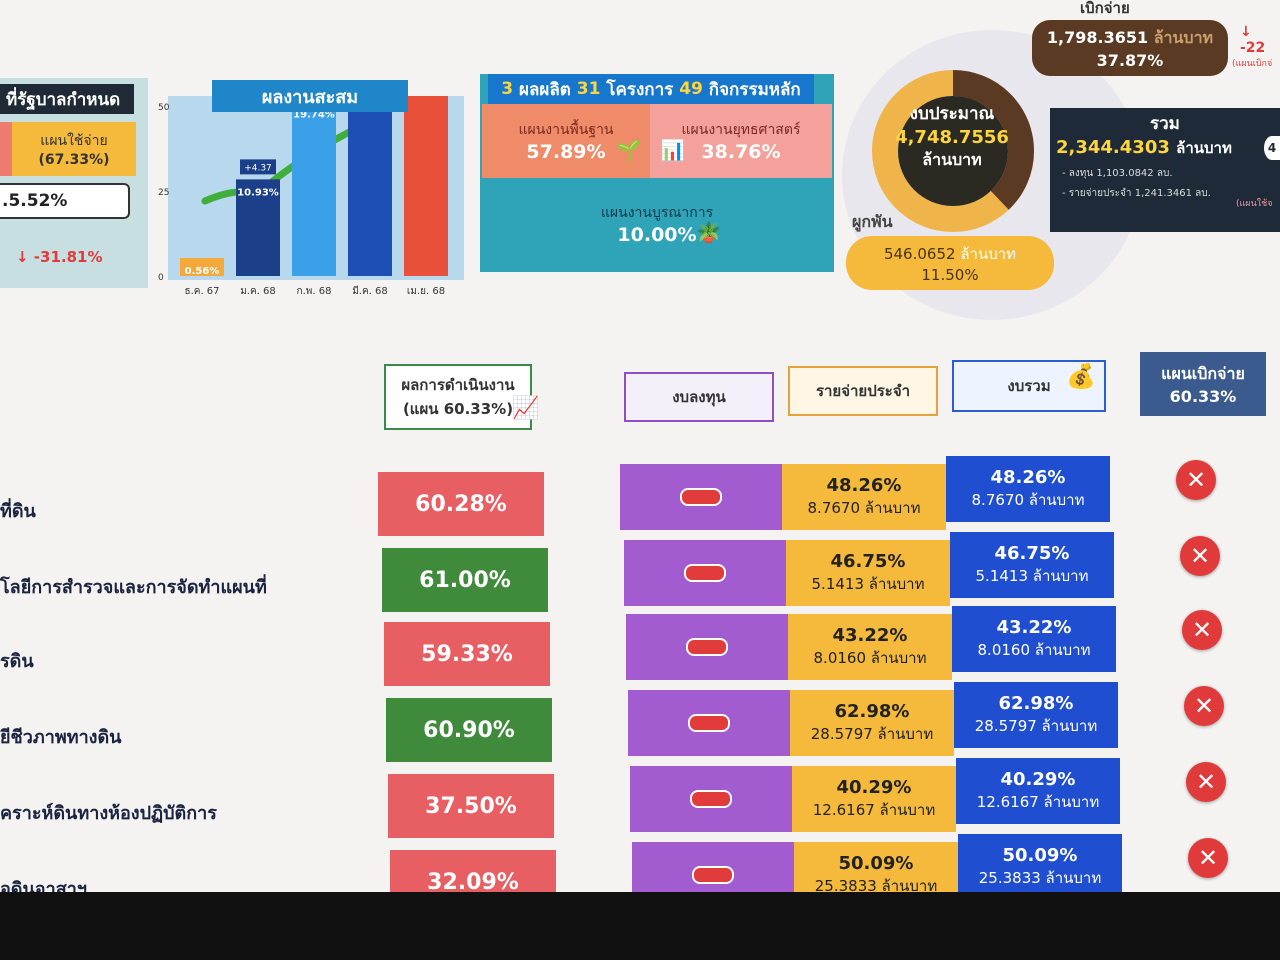  Describe the element at coordinates (426, 291) in the screenshot. I see `x-tick-label: เม.ย. 68` at that location.